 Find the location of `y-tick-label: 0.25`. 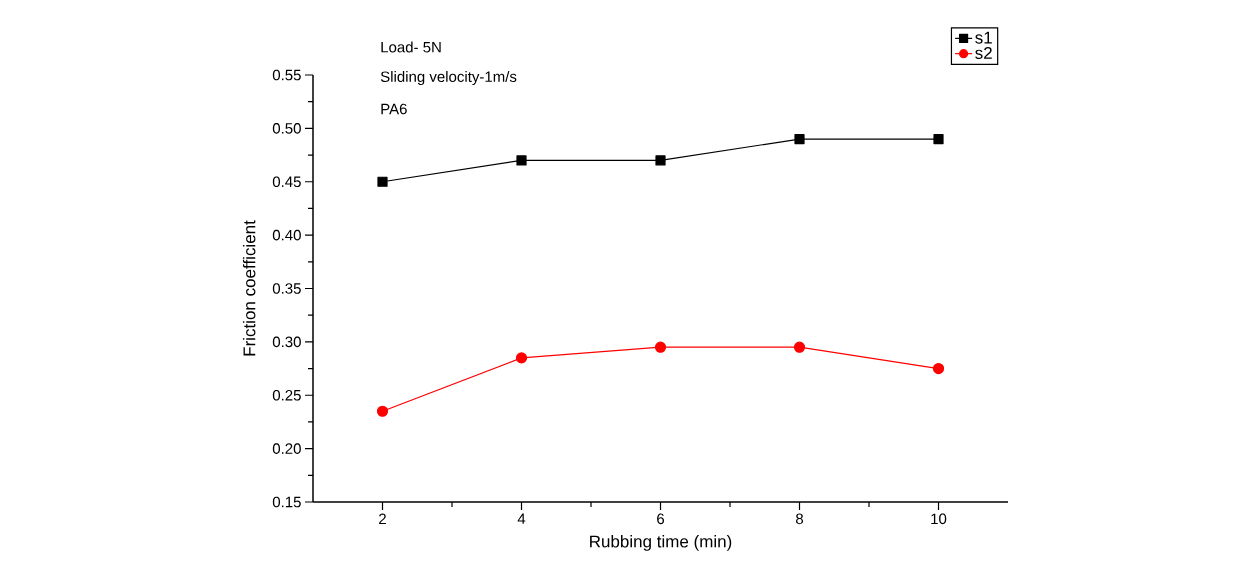

y-tick-label: 0.25 is located at coordinates (286, 395).